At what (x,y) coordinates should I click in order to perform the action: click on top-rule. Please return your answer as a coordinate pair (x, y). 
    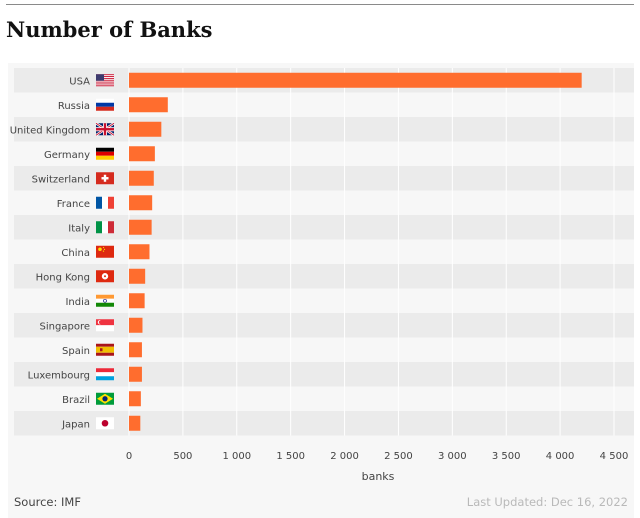
    Looking at the image, I should click on (320, 4).